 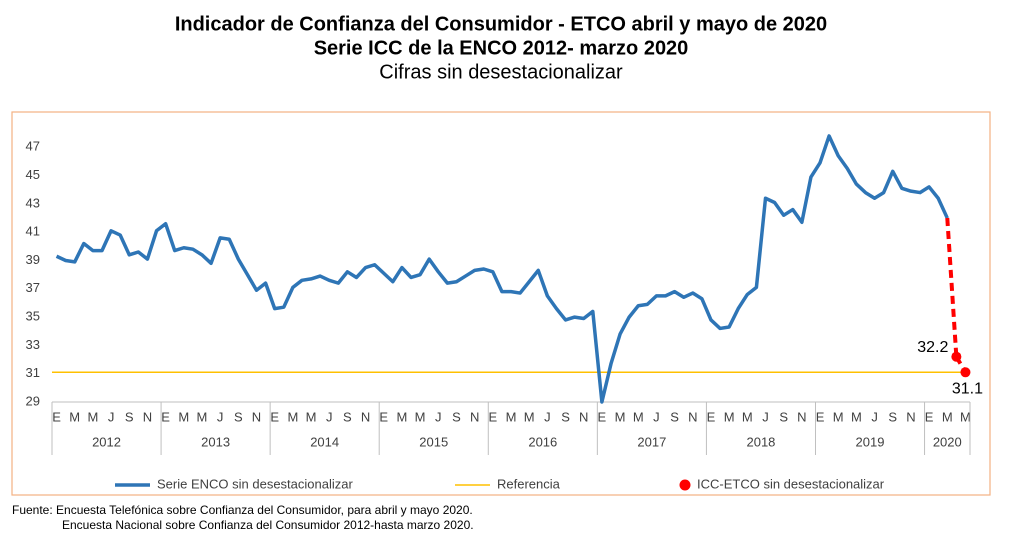 What do you see at coordinates (255, 483) in the screenshot?
I see `legend-label: Serie ENCO sin desestacionalizar` at bounding box center [255, 483].